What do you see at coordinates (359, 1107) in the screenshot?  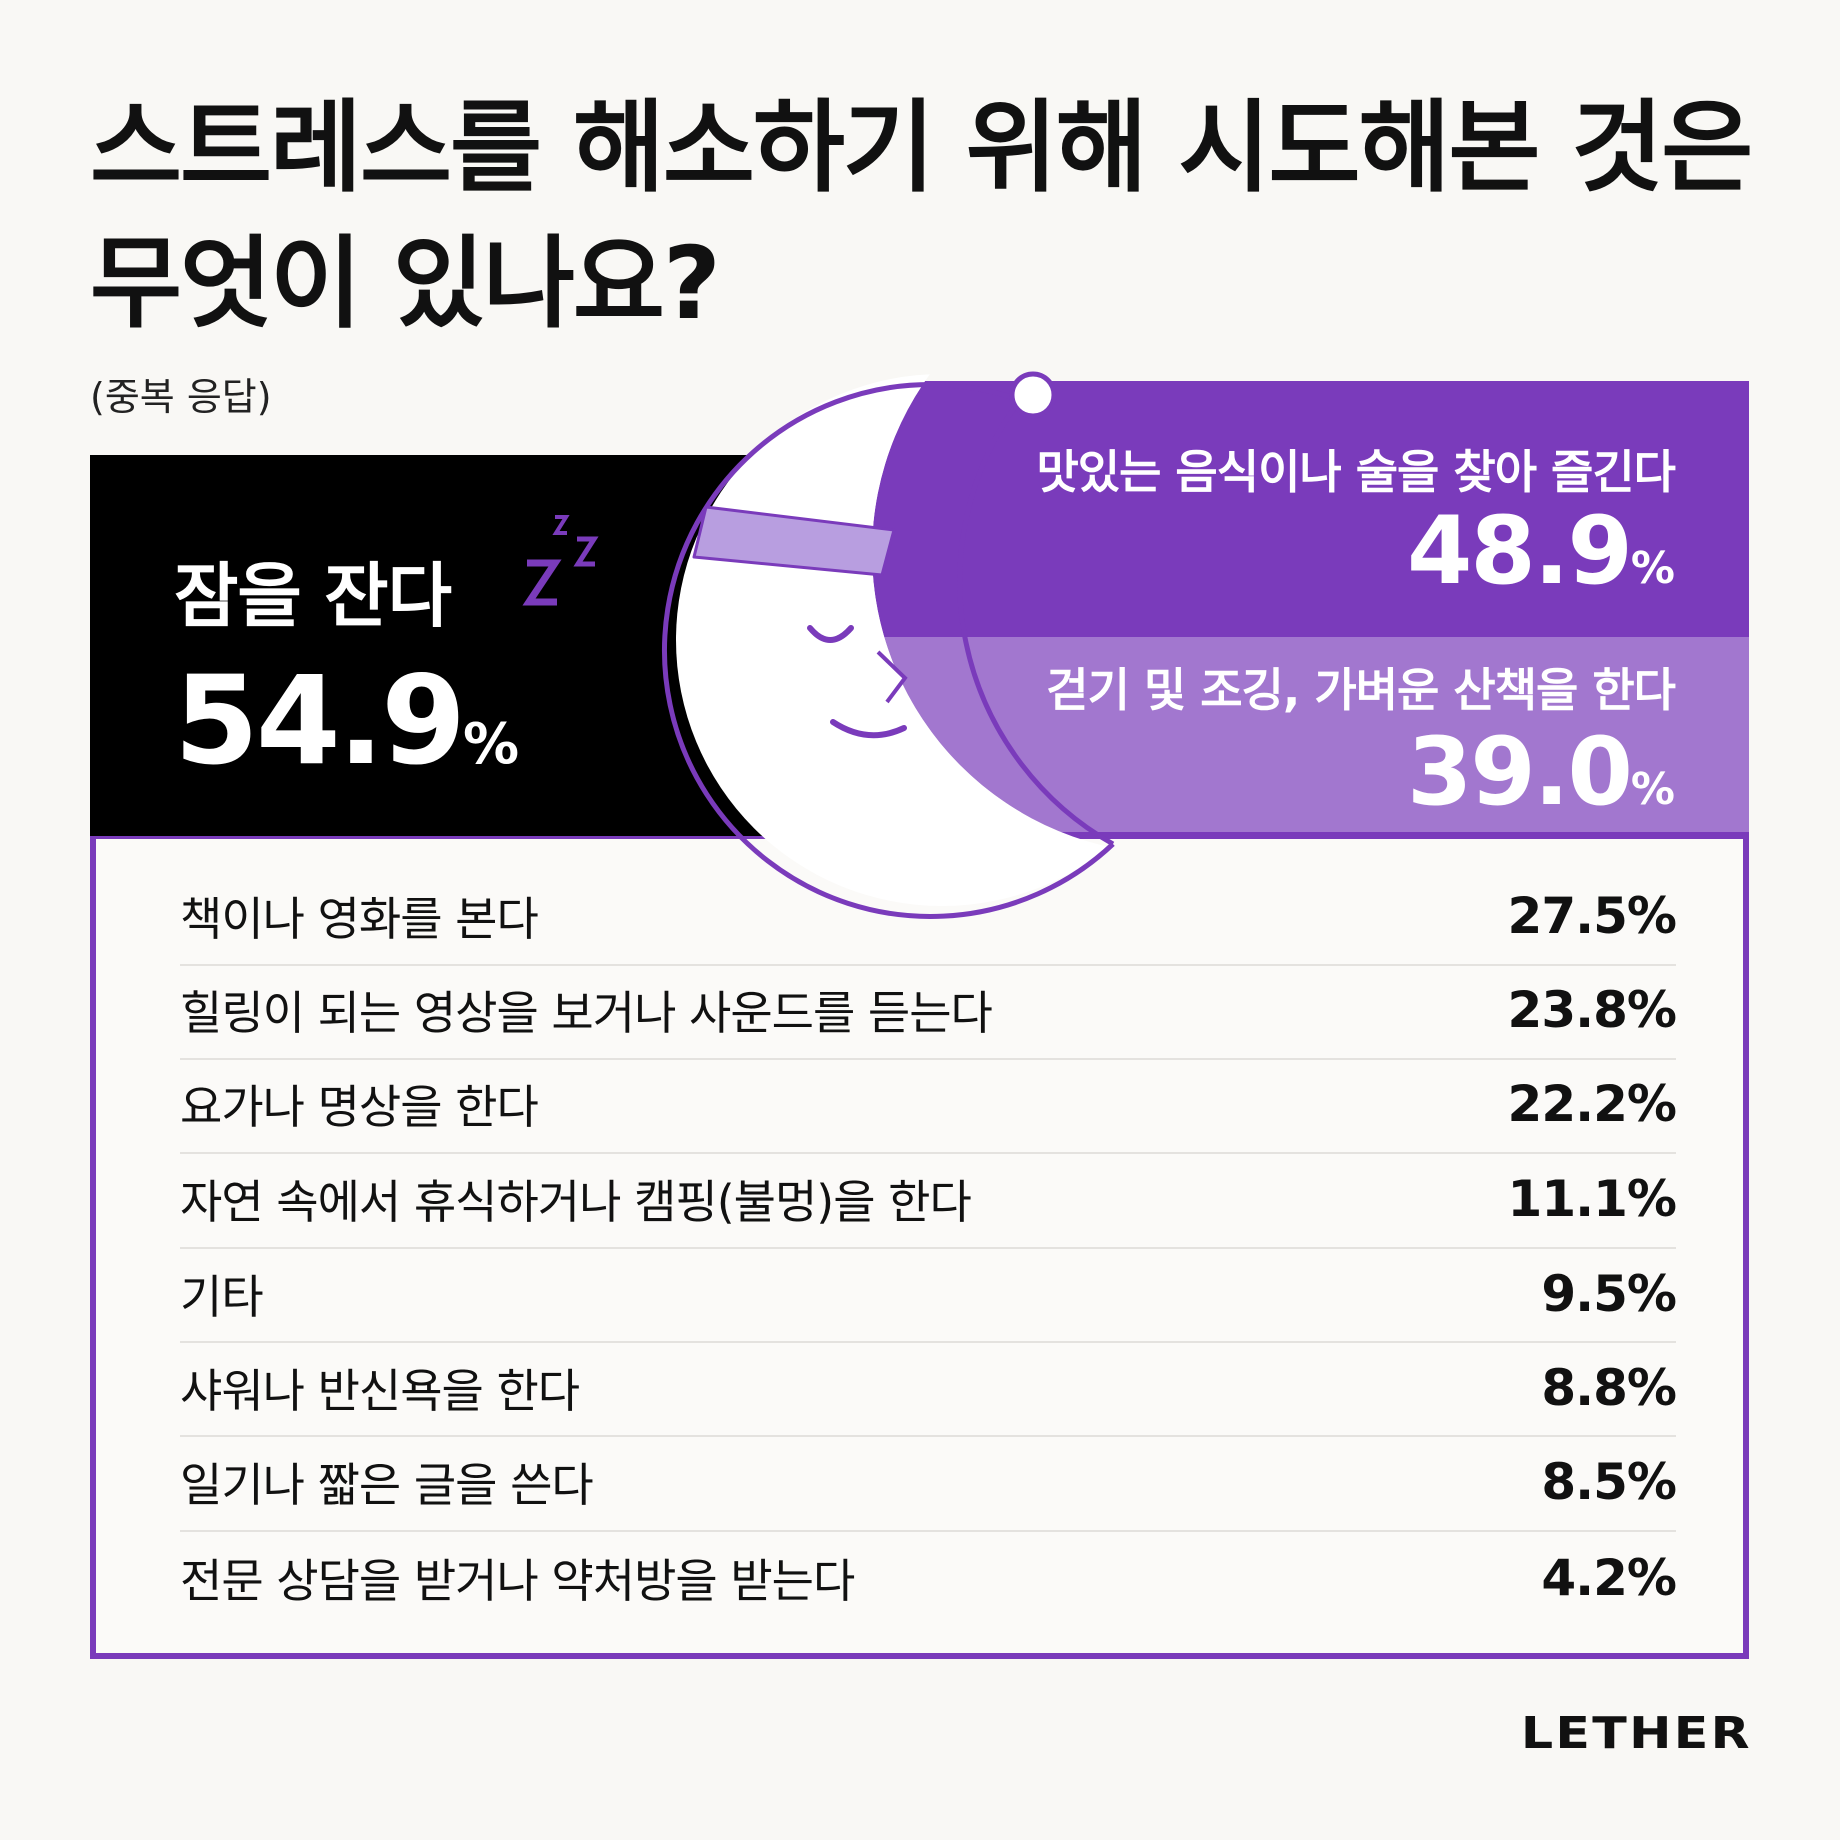 I see `item-label: 요가나 명상을 한다` at bounding box center [359, 1107].